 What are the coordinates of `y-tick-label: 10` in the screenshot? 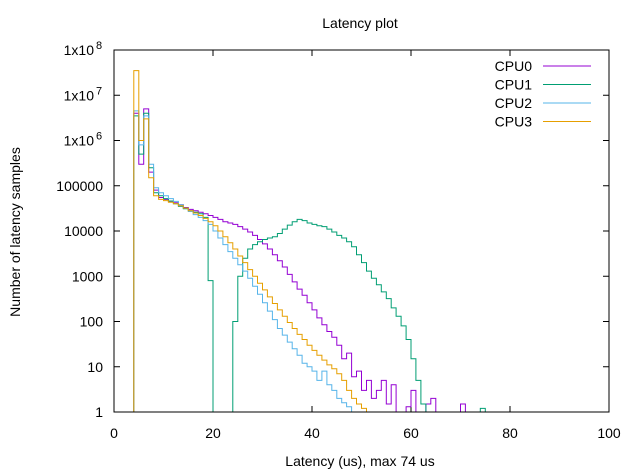 It's located at (95, 367).